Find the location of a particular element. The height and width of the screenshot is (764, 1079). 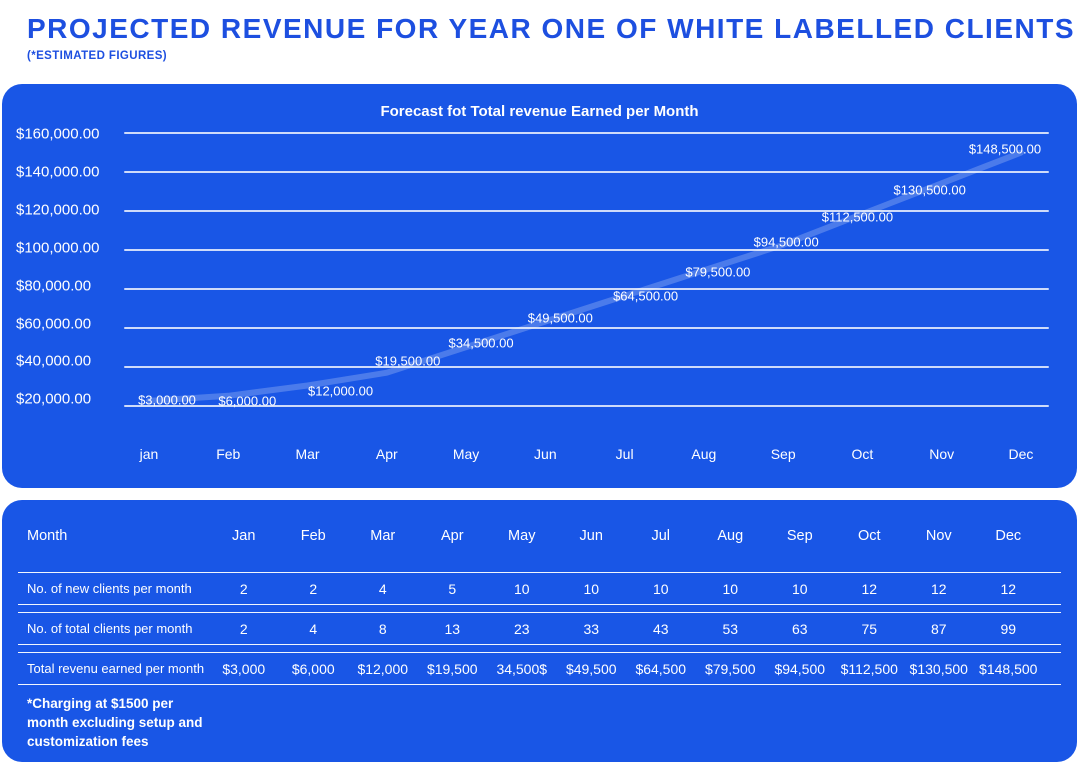

x-axis-month-label: jan is located at coordinates (149, 454).